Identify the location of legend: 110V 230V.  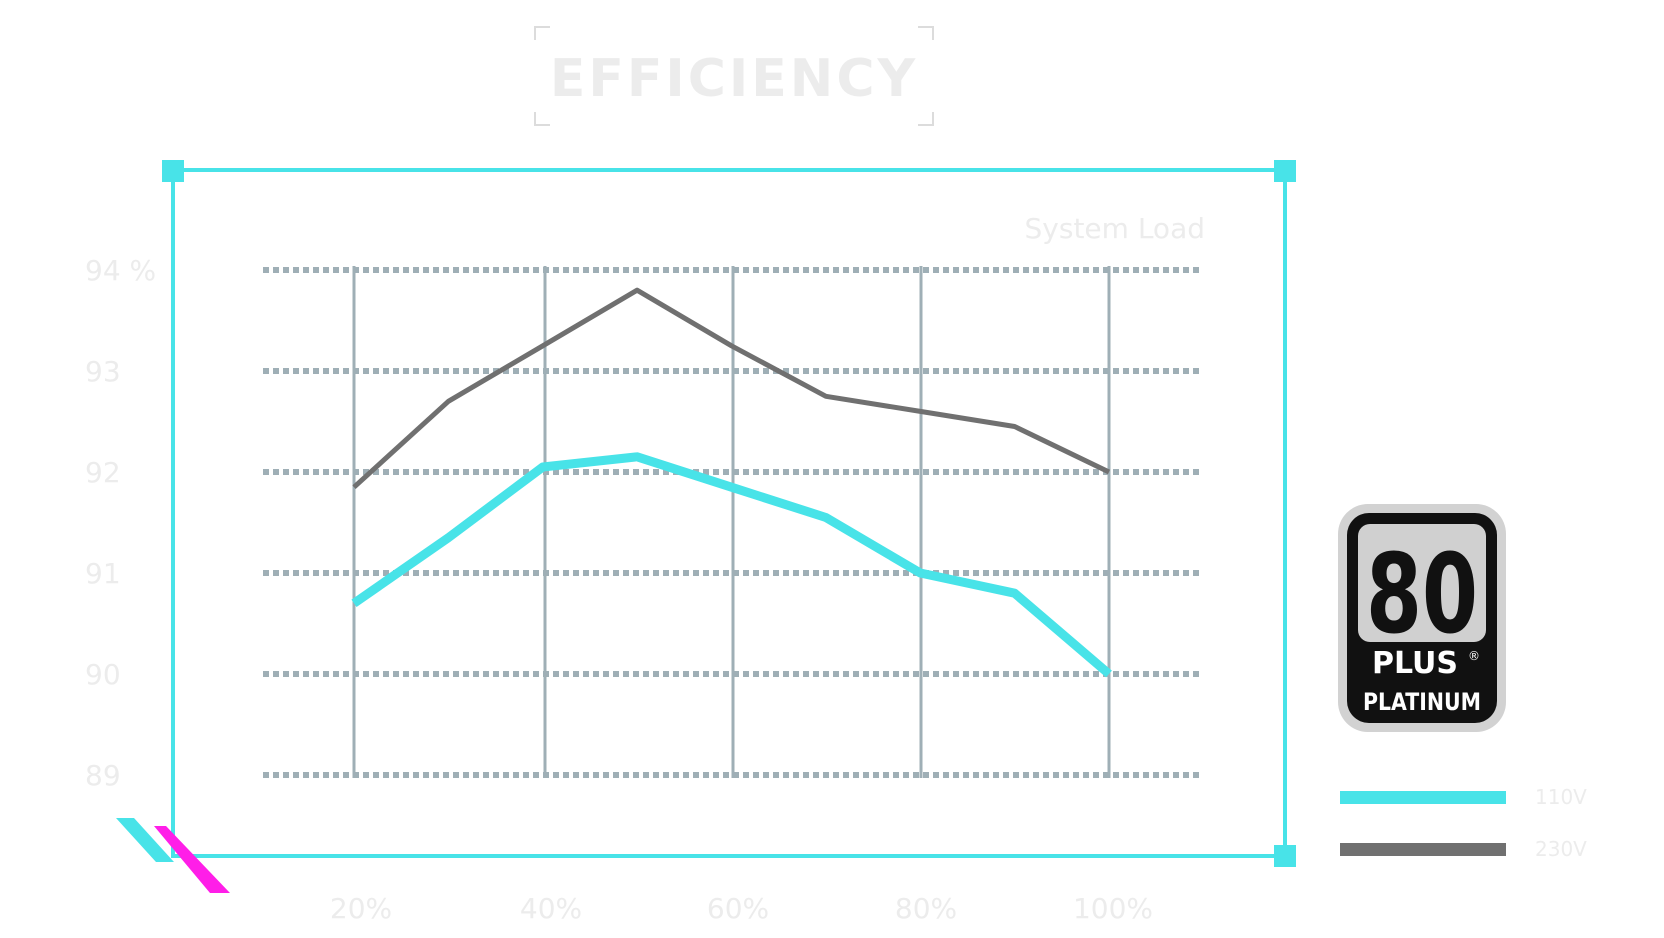
(1463, 823).